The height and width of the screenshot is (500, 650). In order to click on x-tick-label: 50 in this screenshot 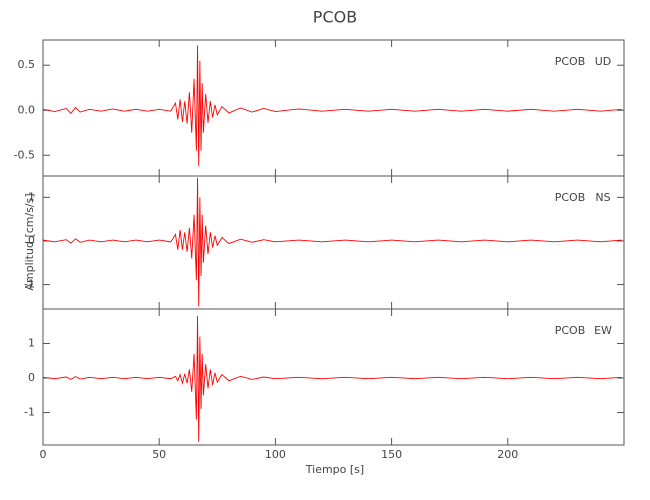, I will do `click(159, 454)`.